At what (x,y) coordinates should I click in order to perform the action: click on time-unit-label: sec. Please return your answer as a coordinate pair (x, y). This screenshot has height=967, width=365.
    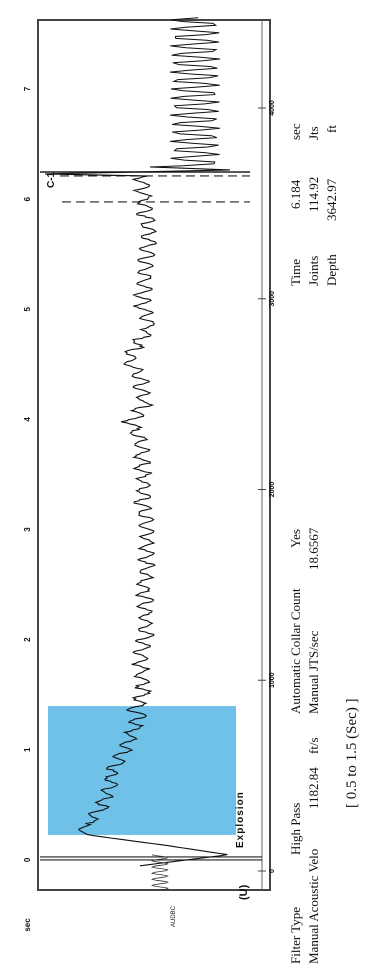
    Looking at the image, I should click on (27, 925).